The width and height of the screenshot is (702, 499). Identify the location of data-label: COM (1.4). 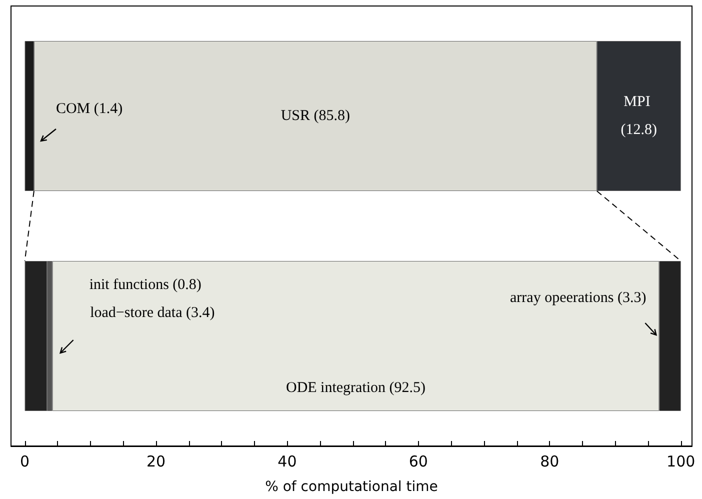
(89, 109).